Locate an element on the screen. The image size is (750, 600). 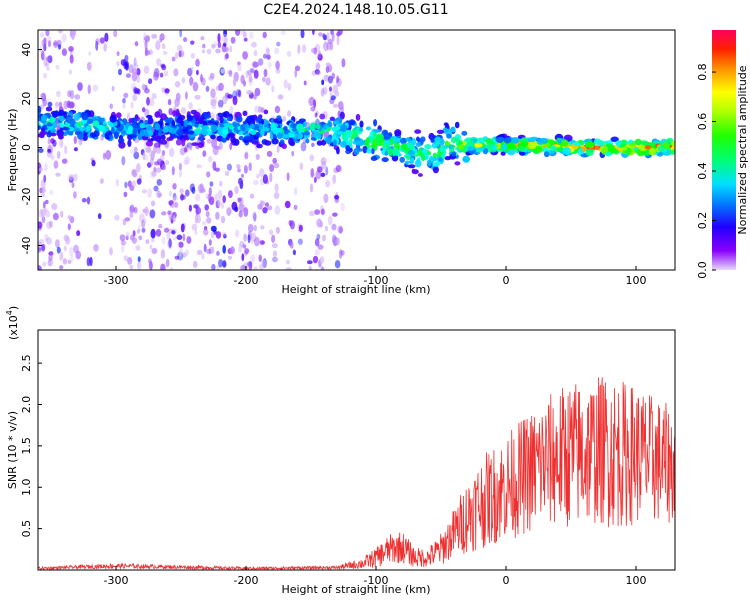
colorbar-ticks: 0.0 0.2 0.4 0.6 0.8 is located at coordinates (706, 171).